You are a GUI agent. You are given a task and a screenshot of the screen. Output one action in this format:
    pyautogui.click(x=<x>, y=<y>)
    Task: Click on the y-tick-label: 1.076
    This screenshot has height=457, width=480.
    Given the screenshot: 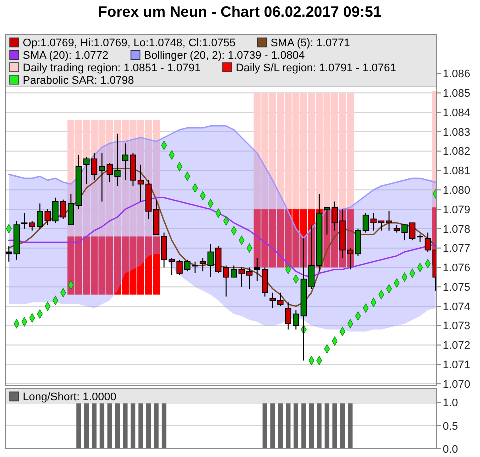 What is the action you would take?
    pyautogui.click(x=457, y=268)
    